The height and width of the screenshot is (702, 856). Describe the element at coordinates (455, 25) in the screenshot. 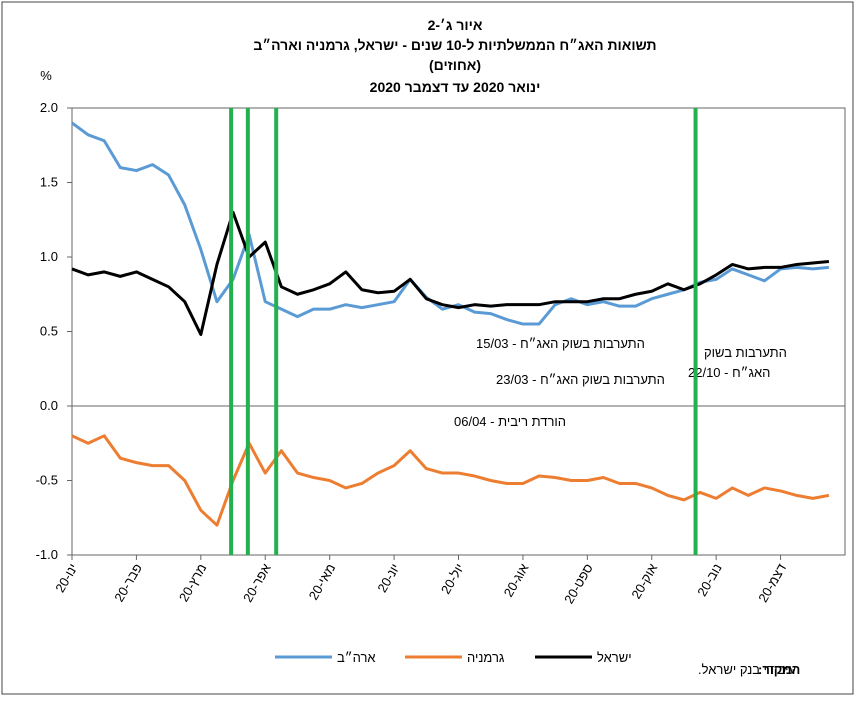

I see `chart-title: איור ג׳-2` at that location.